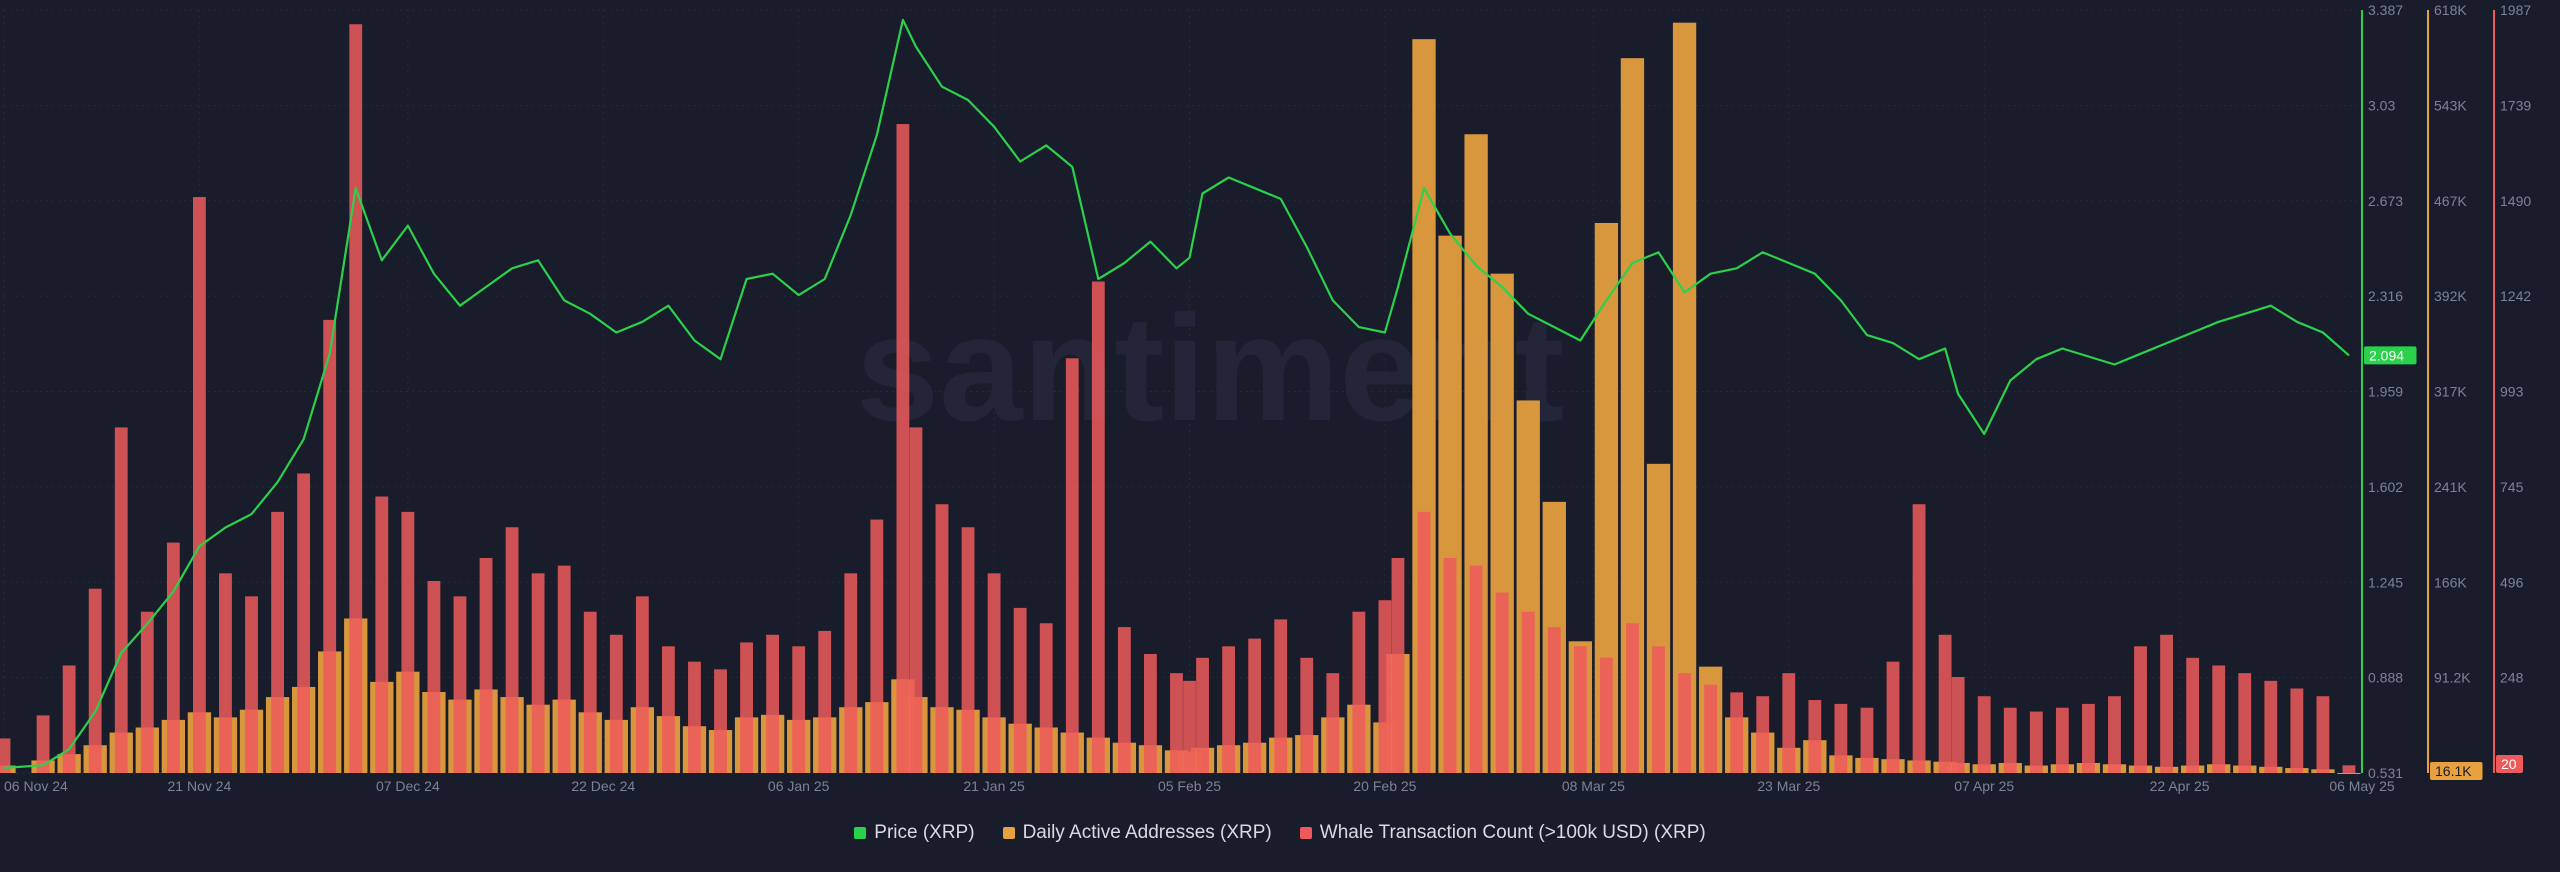 The image size is (2560, 872). I want to click on legend-swatch-active-addresses, so click(1008, 833).